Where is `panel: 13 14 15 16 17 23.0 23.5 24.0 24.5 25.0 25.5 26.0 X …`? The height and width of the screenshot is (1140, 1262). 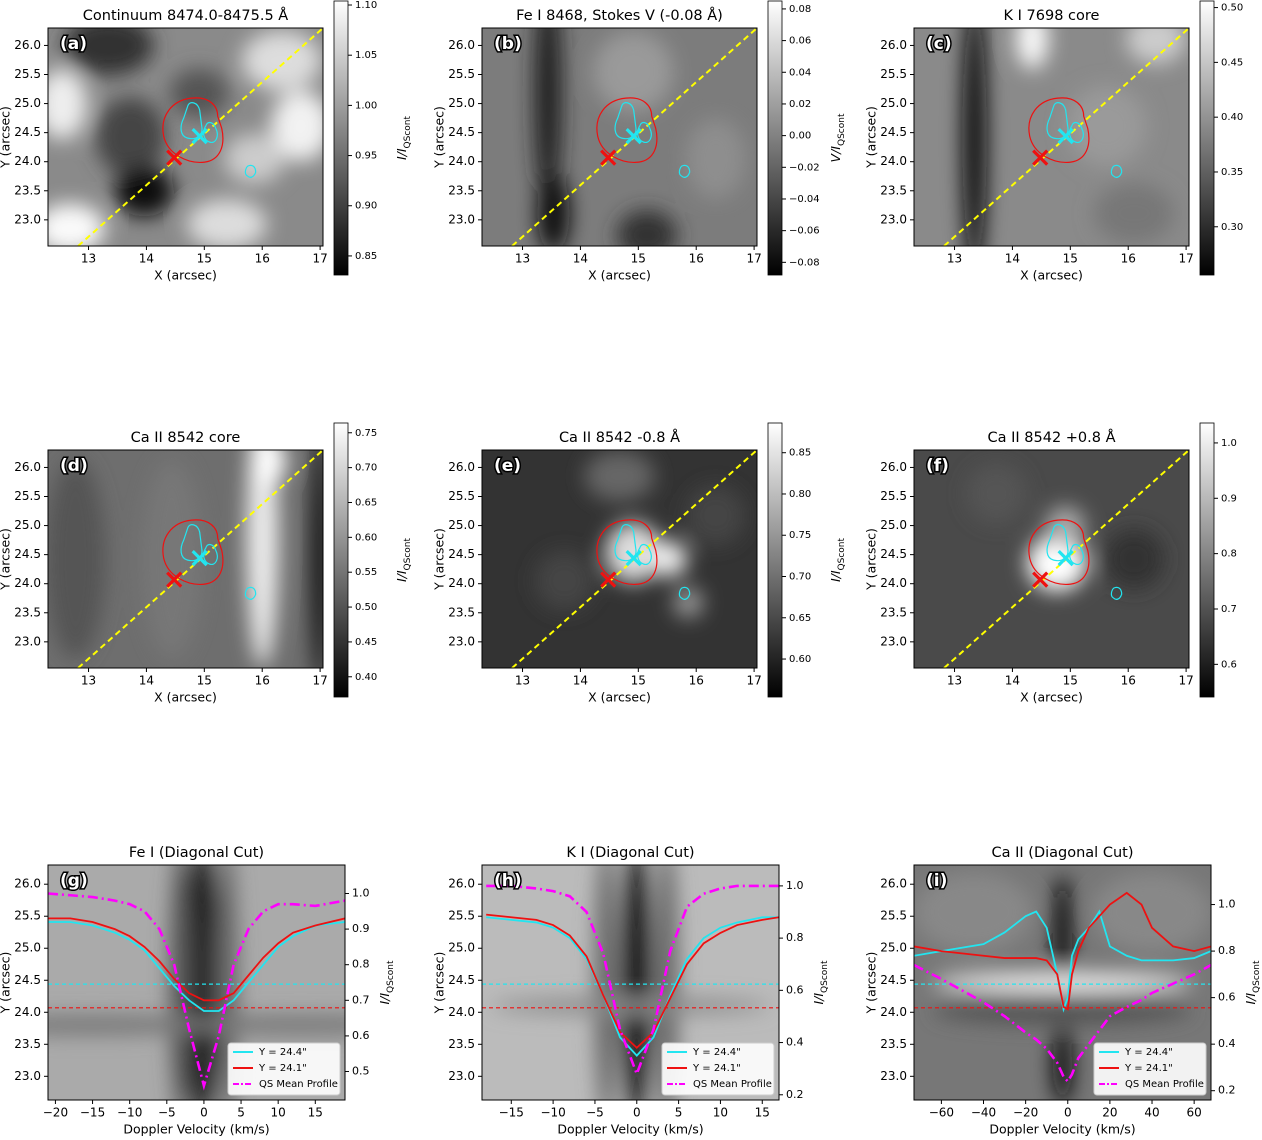
panel: 13 14 15 16 17 23.0 23.5 24.0 24.5 25.0 25.5 26.0 X … is located at coordinates (206, 141).